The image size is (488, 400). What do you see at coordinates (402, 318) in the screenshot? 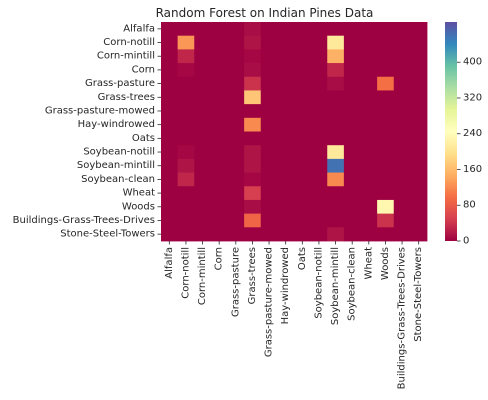
I see `column-tick-label: Buildings-Grass-Trees-Drives` at bounding box center [402, 318].